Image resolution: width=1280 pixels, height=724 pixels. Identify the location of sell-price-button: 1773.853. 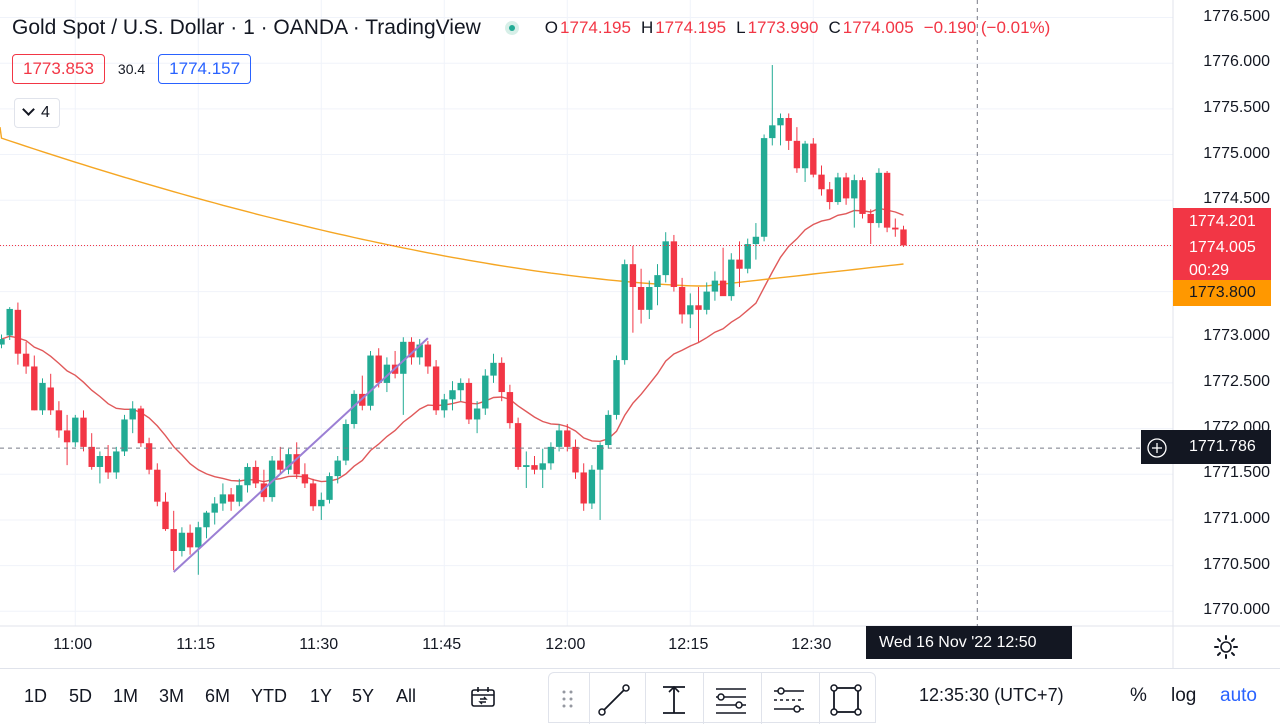
(58, 69).